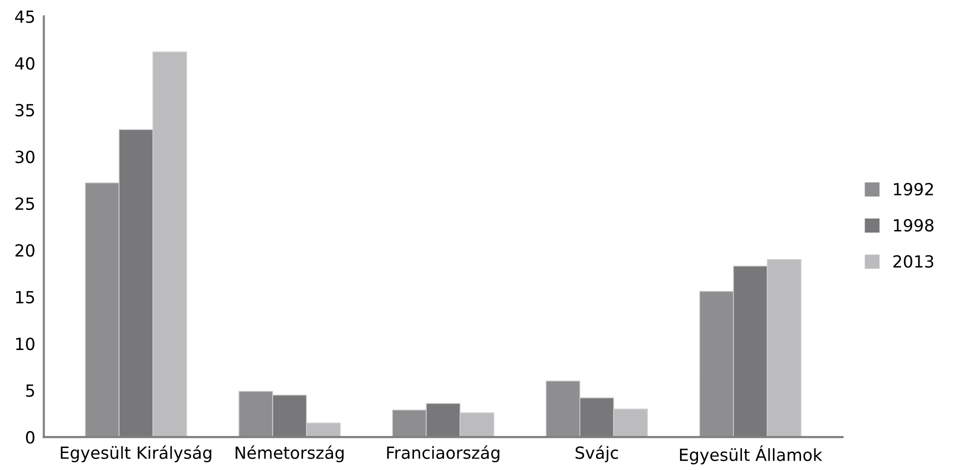  Describe the element at coordinates (25, 203) in the screenshot. I see `y-tick-label: 25` at that location.